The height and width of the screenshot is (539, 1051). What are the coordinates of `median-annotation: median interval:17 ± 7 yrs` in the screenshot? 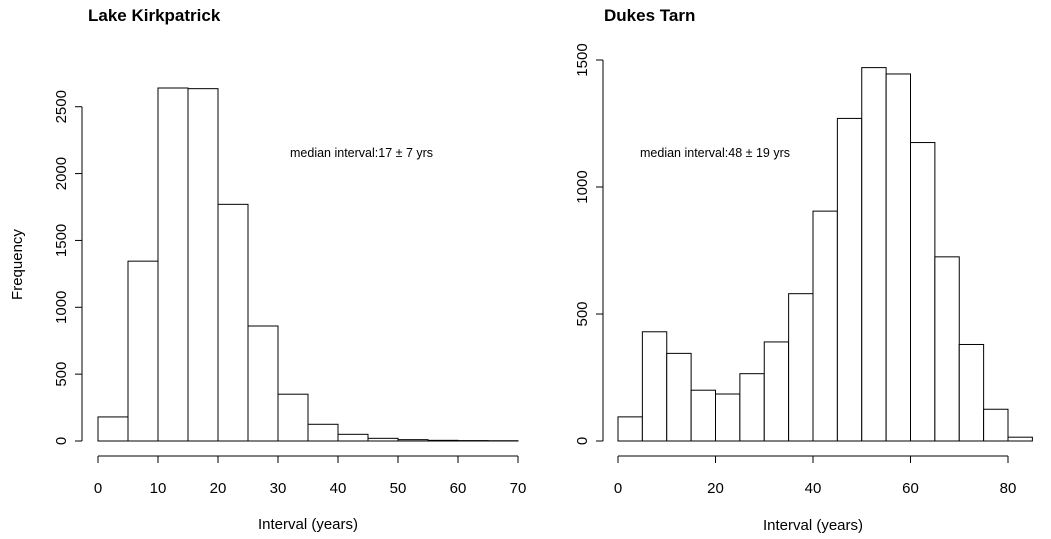 It's located at (361, 153).